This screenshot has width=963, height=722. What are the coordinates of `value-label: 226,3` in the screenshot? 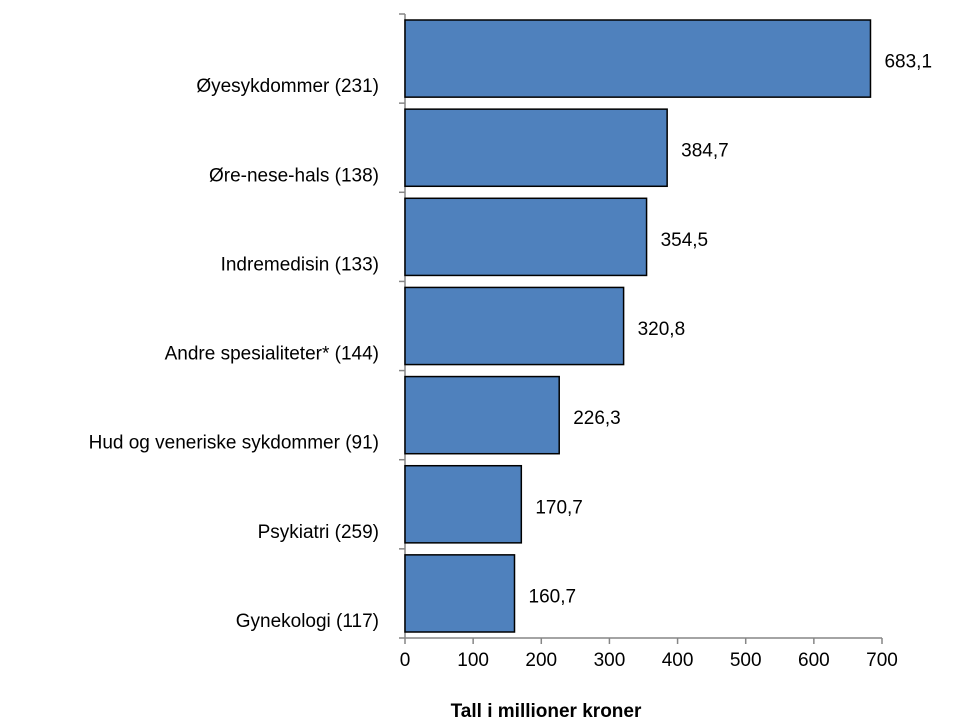 It's located at (597, 418).